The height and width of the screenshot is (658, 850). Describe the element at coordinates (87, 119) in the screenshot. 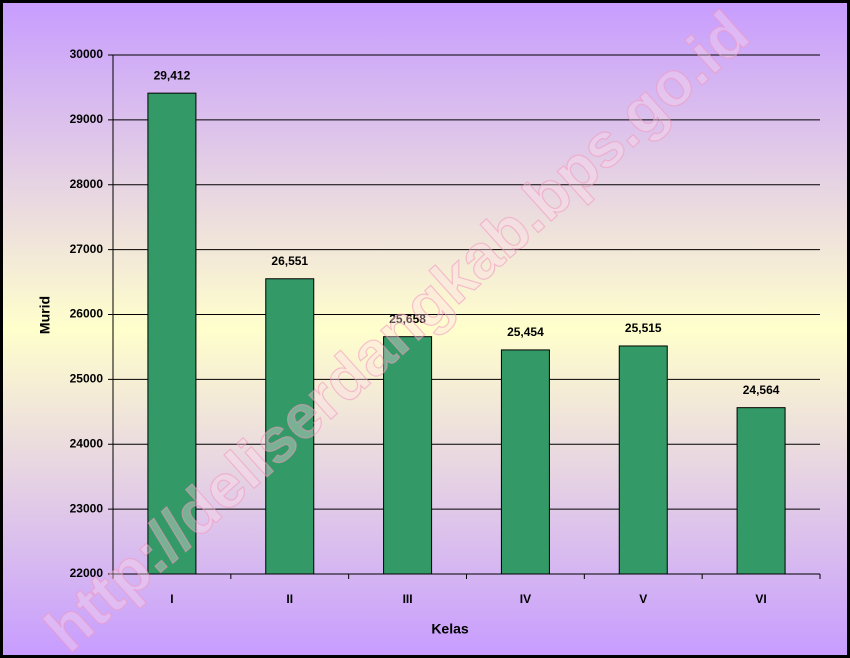

I see `y-tick-label: 29000` at that location.